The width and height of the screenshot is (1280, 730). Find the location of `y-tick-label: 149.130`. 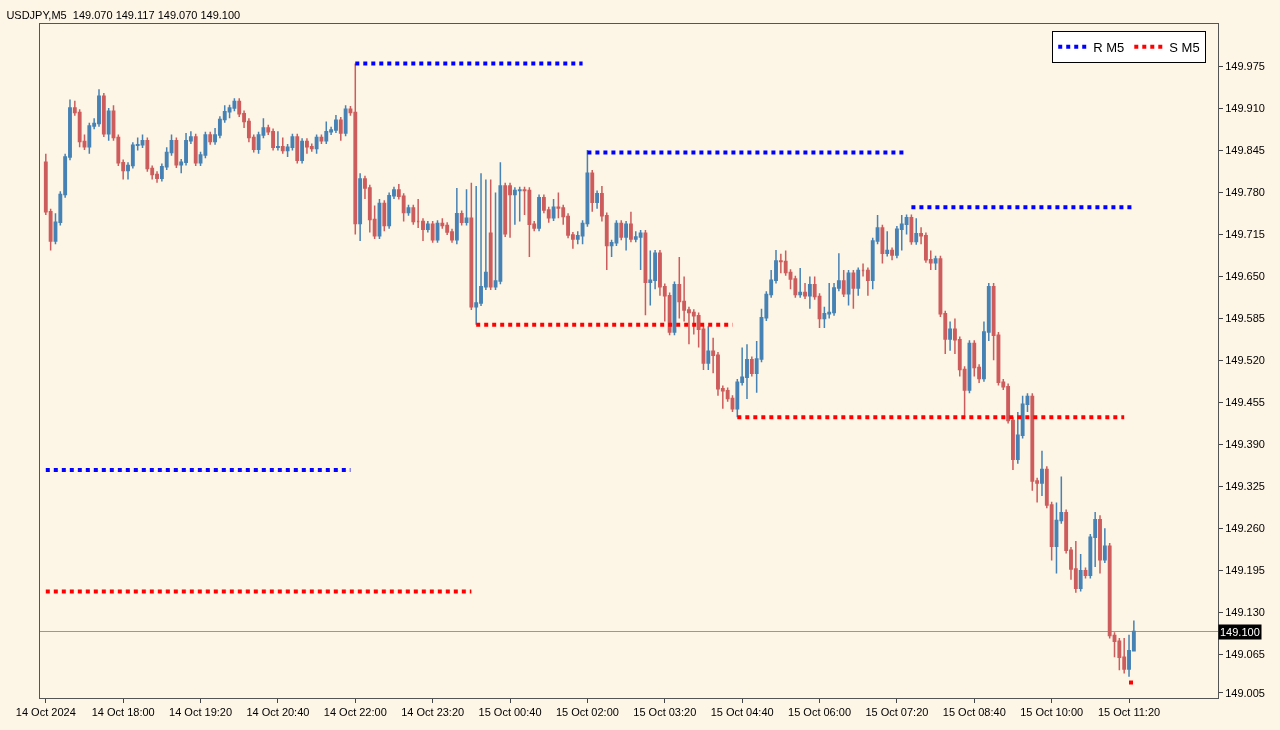

y-tick-label: 149.130 is located at coordinates (1245, 611).